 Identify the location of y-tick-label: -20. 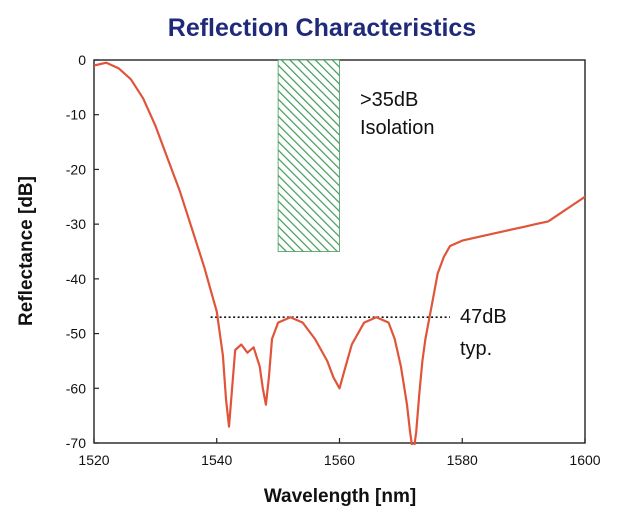
(76, 169).